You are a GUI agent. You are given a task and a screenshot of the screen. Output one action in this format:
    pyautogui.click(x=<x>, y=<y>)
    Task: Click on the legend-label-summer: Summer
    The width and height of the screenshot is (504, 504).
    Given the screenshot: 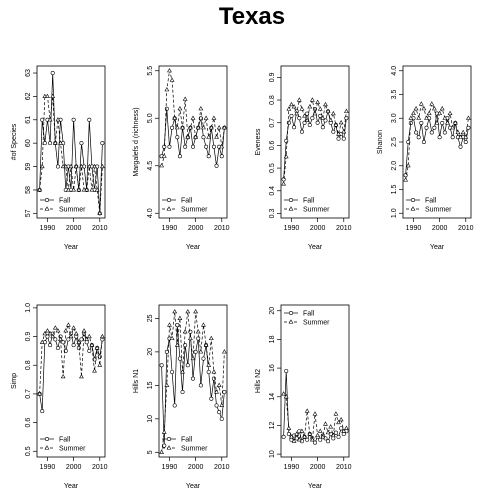 What is the action you would take?
    pyautogui.click(x=72, y=210)
    